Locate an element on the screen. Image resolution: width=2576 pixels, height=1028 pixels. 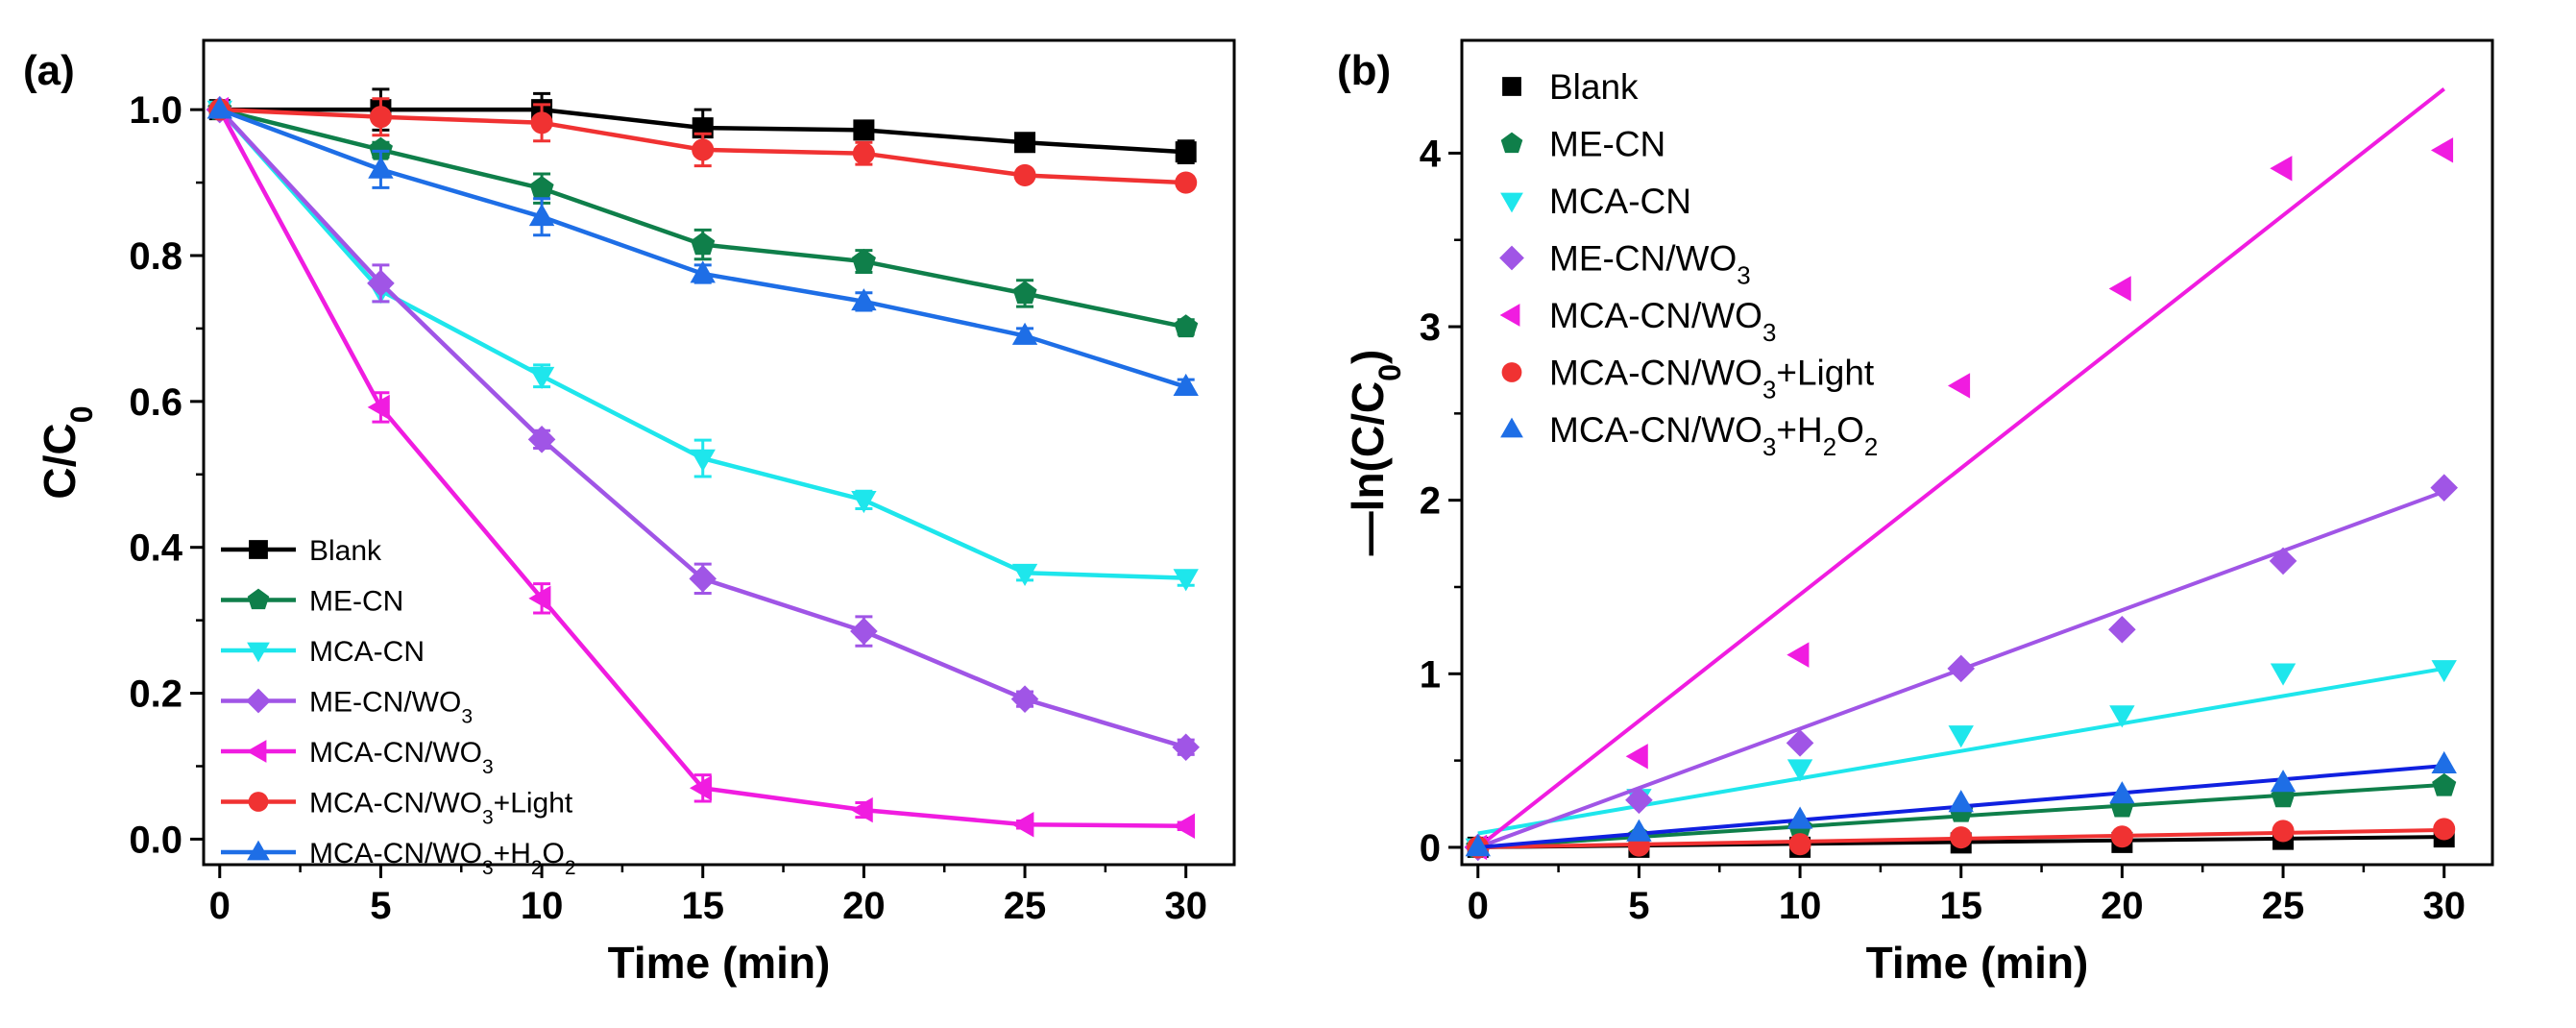
y-tick-label: 0.4 is located at coordinates (155, 548).